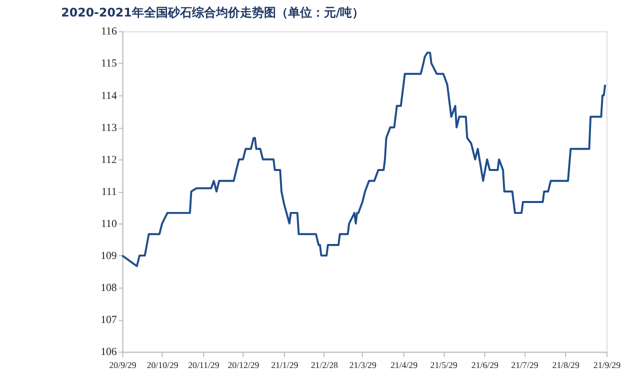 This screenshot has height=376, width=640. Describe the element at coordinates (123, 365) in the screenshot. I see `x-tick-label: 20/9/29` at that location.